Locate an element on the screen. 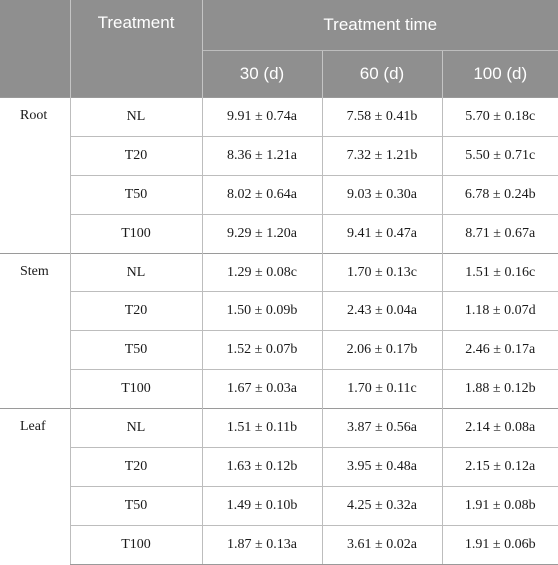 The height and width of the screenshot is (565, 558). value-cell-30d: 9.91 ± 0.74a is located at coordinates (261, 117).